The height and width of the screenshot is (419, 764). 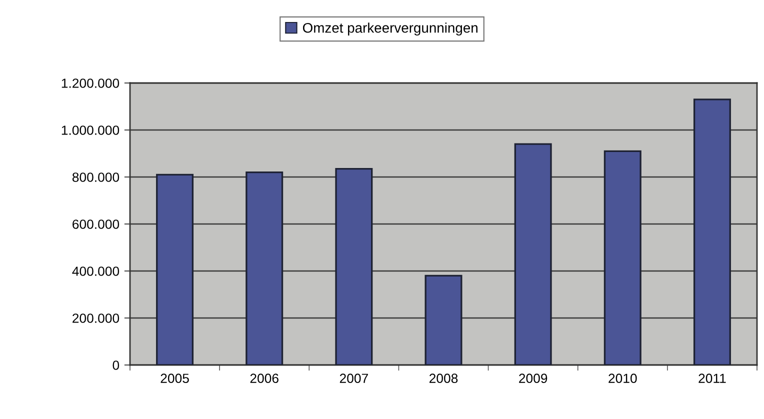 What do you see at coordinates (174, 379) in the screenshot?
I see `x-tick-label: 2005` at bounding box center [174, 379].